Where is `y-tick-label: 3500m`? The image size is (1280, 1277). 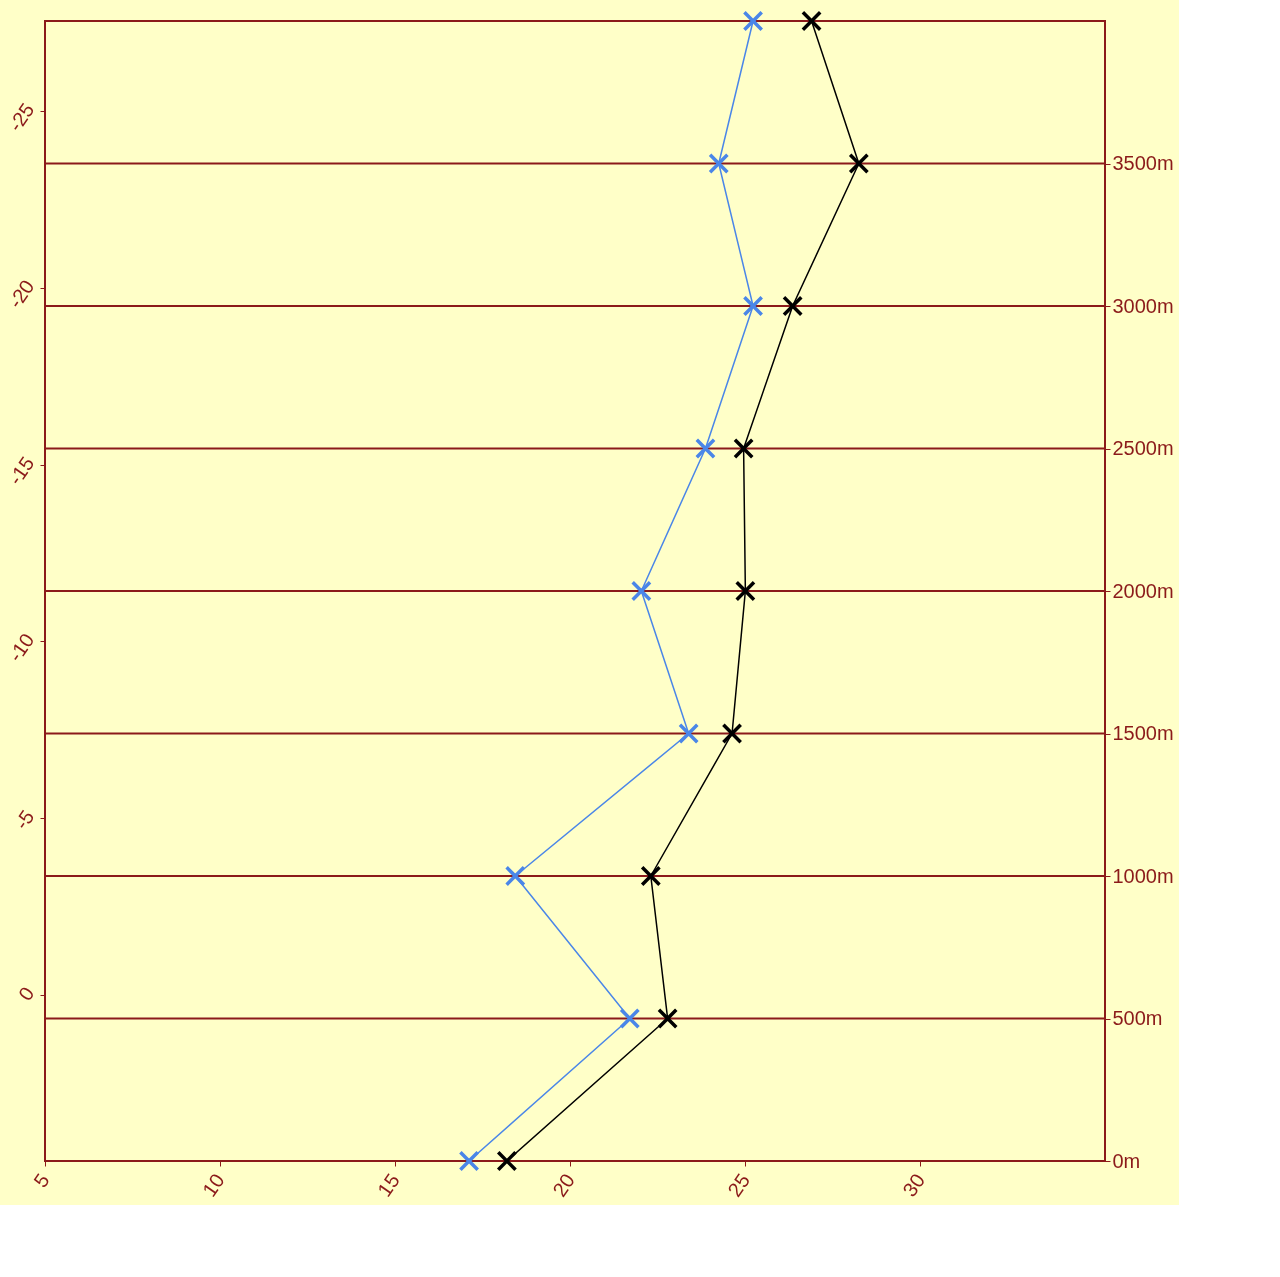
y-tick-label: 3500m is located at coordinates (1143, 163).